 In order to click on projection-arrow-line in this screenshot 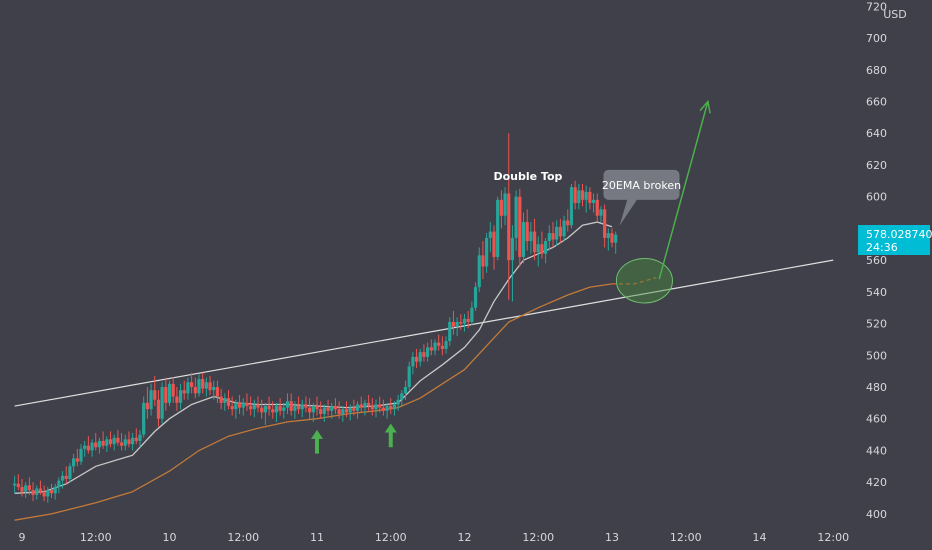, I will do `click(683, 190)`.